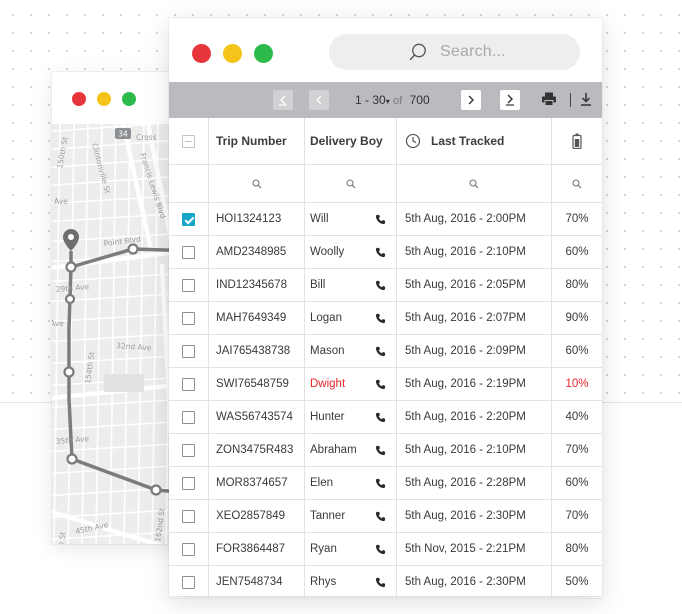  Describe the element at coordinates (586, 99) in the screenshot. I see `download-icon` at that location.